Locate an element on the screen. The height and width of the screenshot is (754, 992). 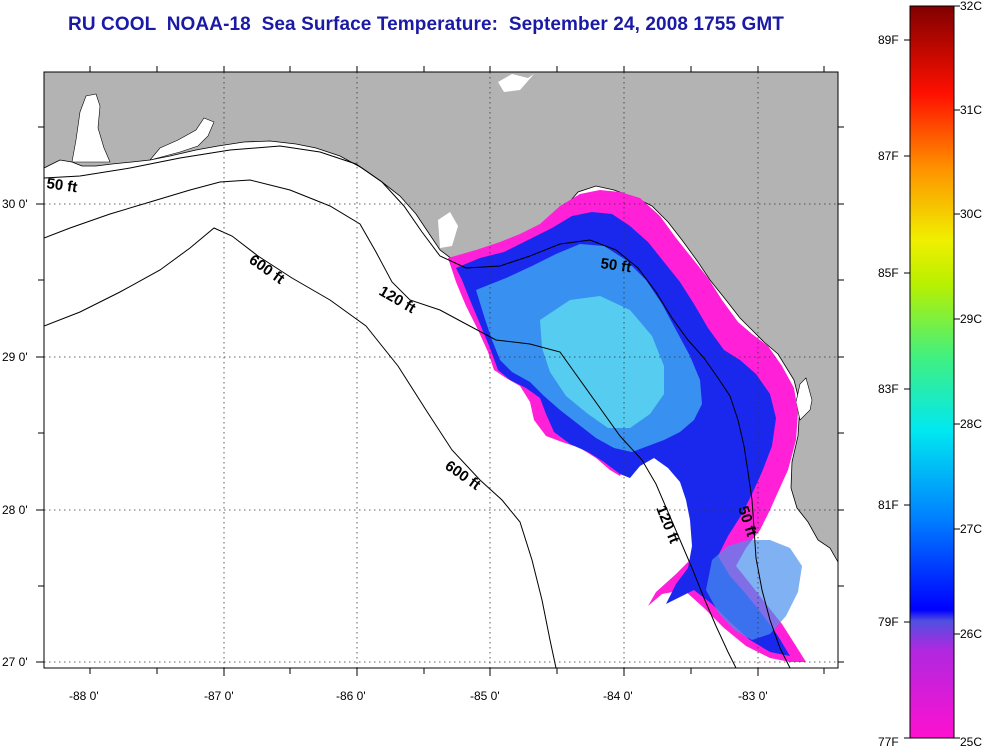
colorbar-celsius-label: 32C is located at coordinates (971, 6).